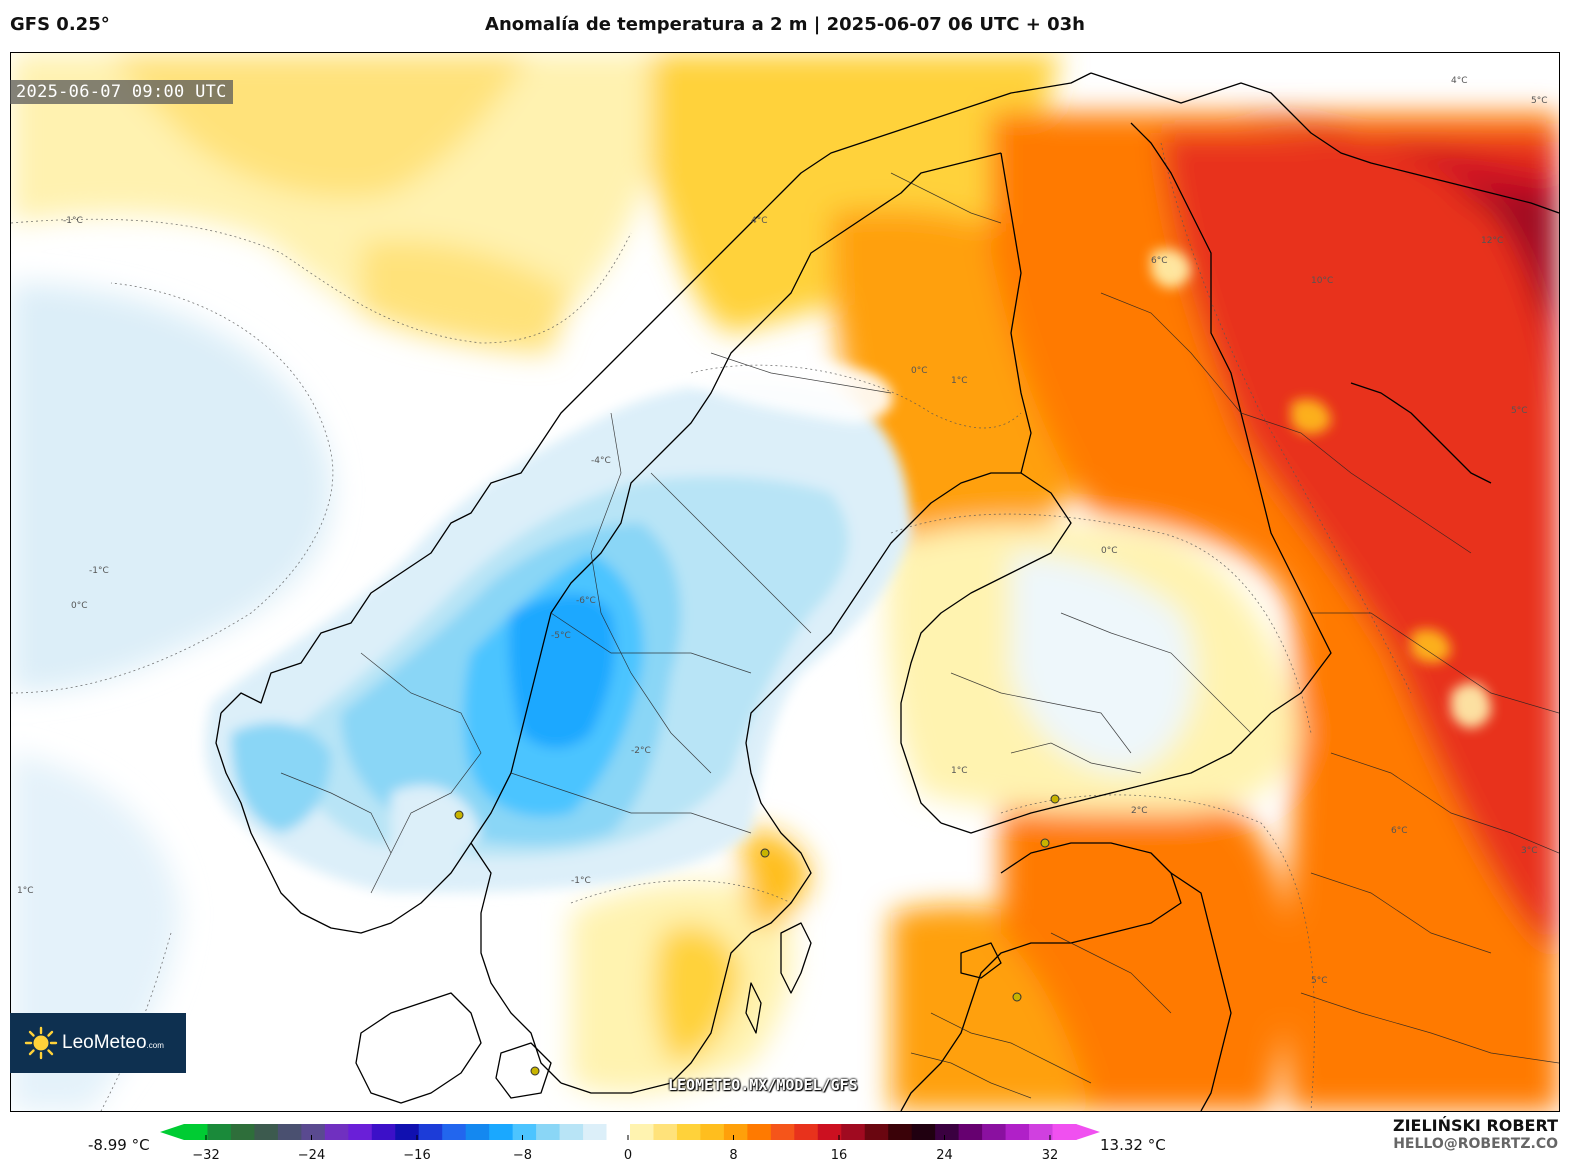 This screenshot has height=1164, width=1570. I want to click on city-markers, so click(757, 935).